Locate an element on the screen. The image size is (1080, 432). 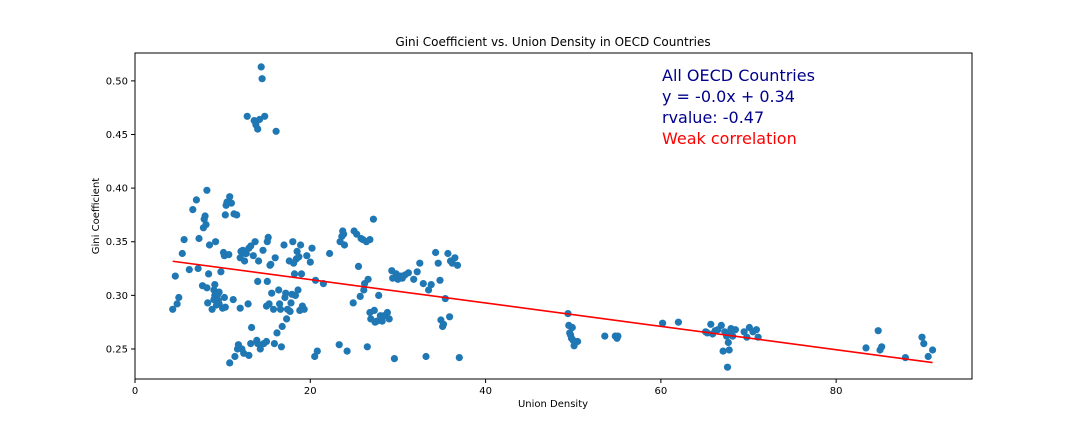
annotation-text: rvalue: -0.47 is located at coordinates (713, 117).